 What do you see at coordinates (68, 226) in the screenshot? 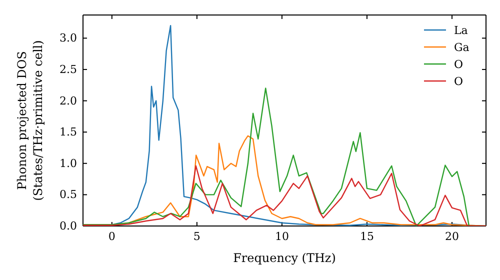
I see `y-tick-label: 0.0` at bounding box center [68, 226].